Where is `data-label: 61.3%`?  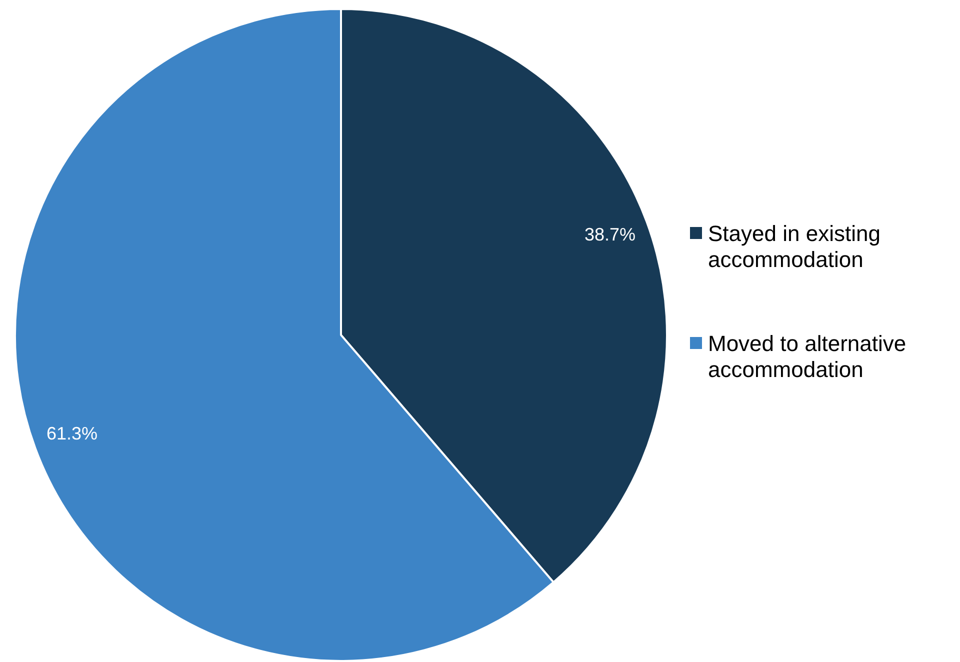 data-label: 61.3% is located at coordinates (72, 434).